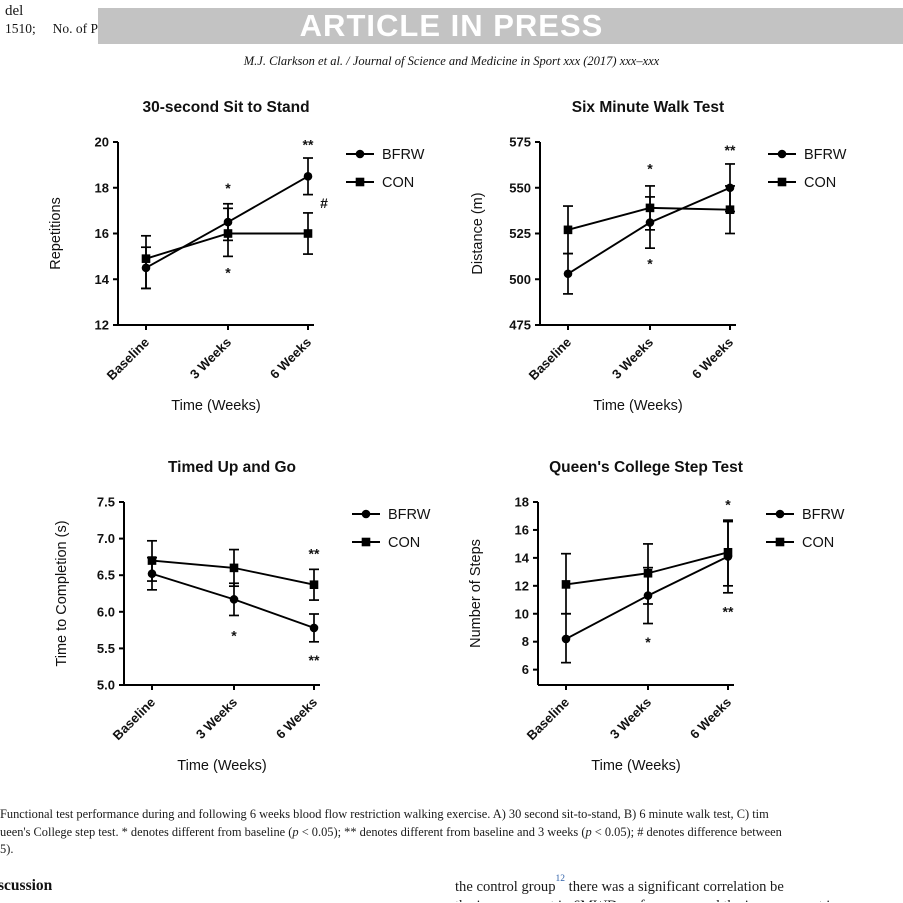 This screenshot has height=903, width=903. Describe the element at coordinates (649, 229) in the screenshot. I see `series-BFRW` at that location.